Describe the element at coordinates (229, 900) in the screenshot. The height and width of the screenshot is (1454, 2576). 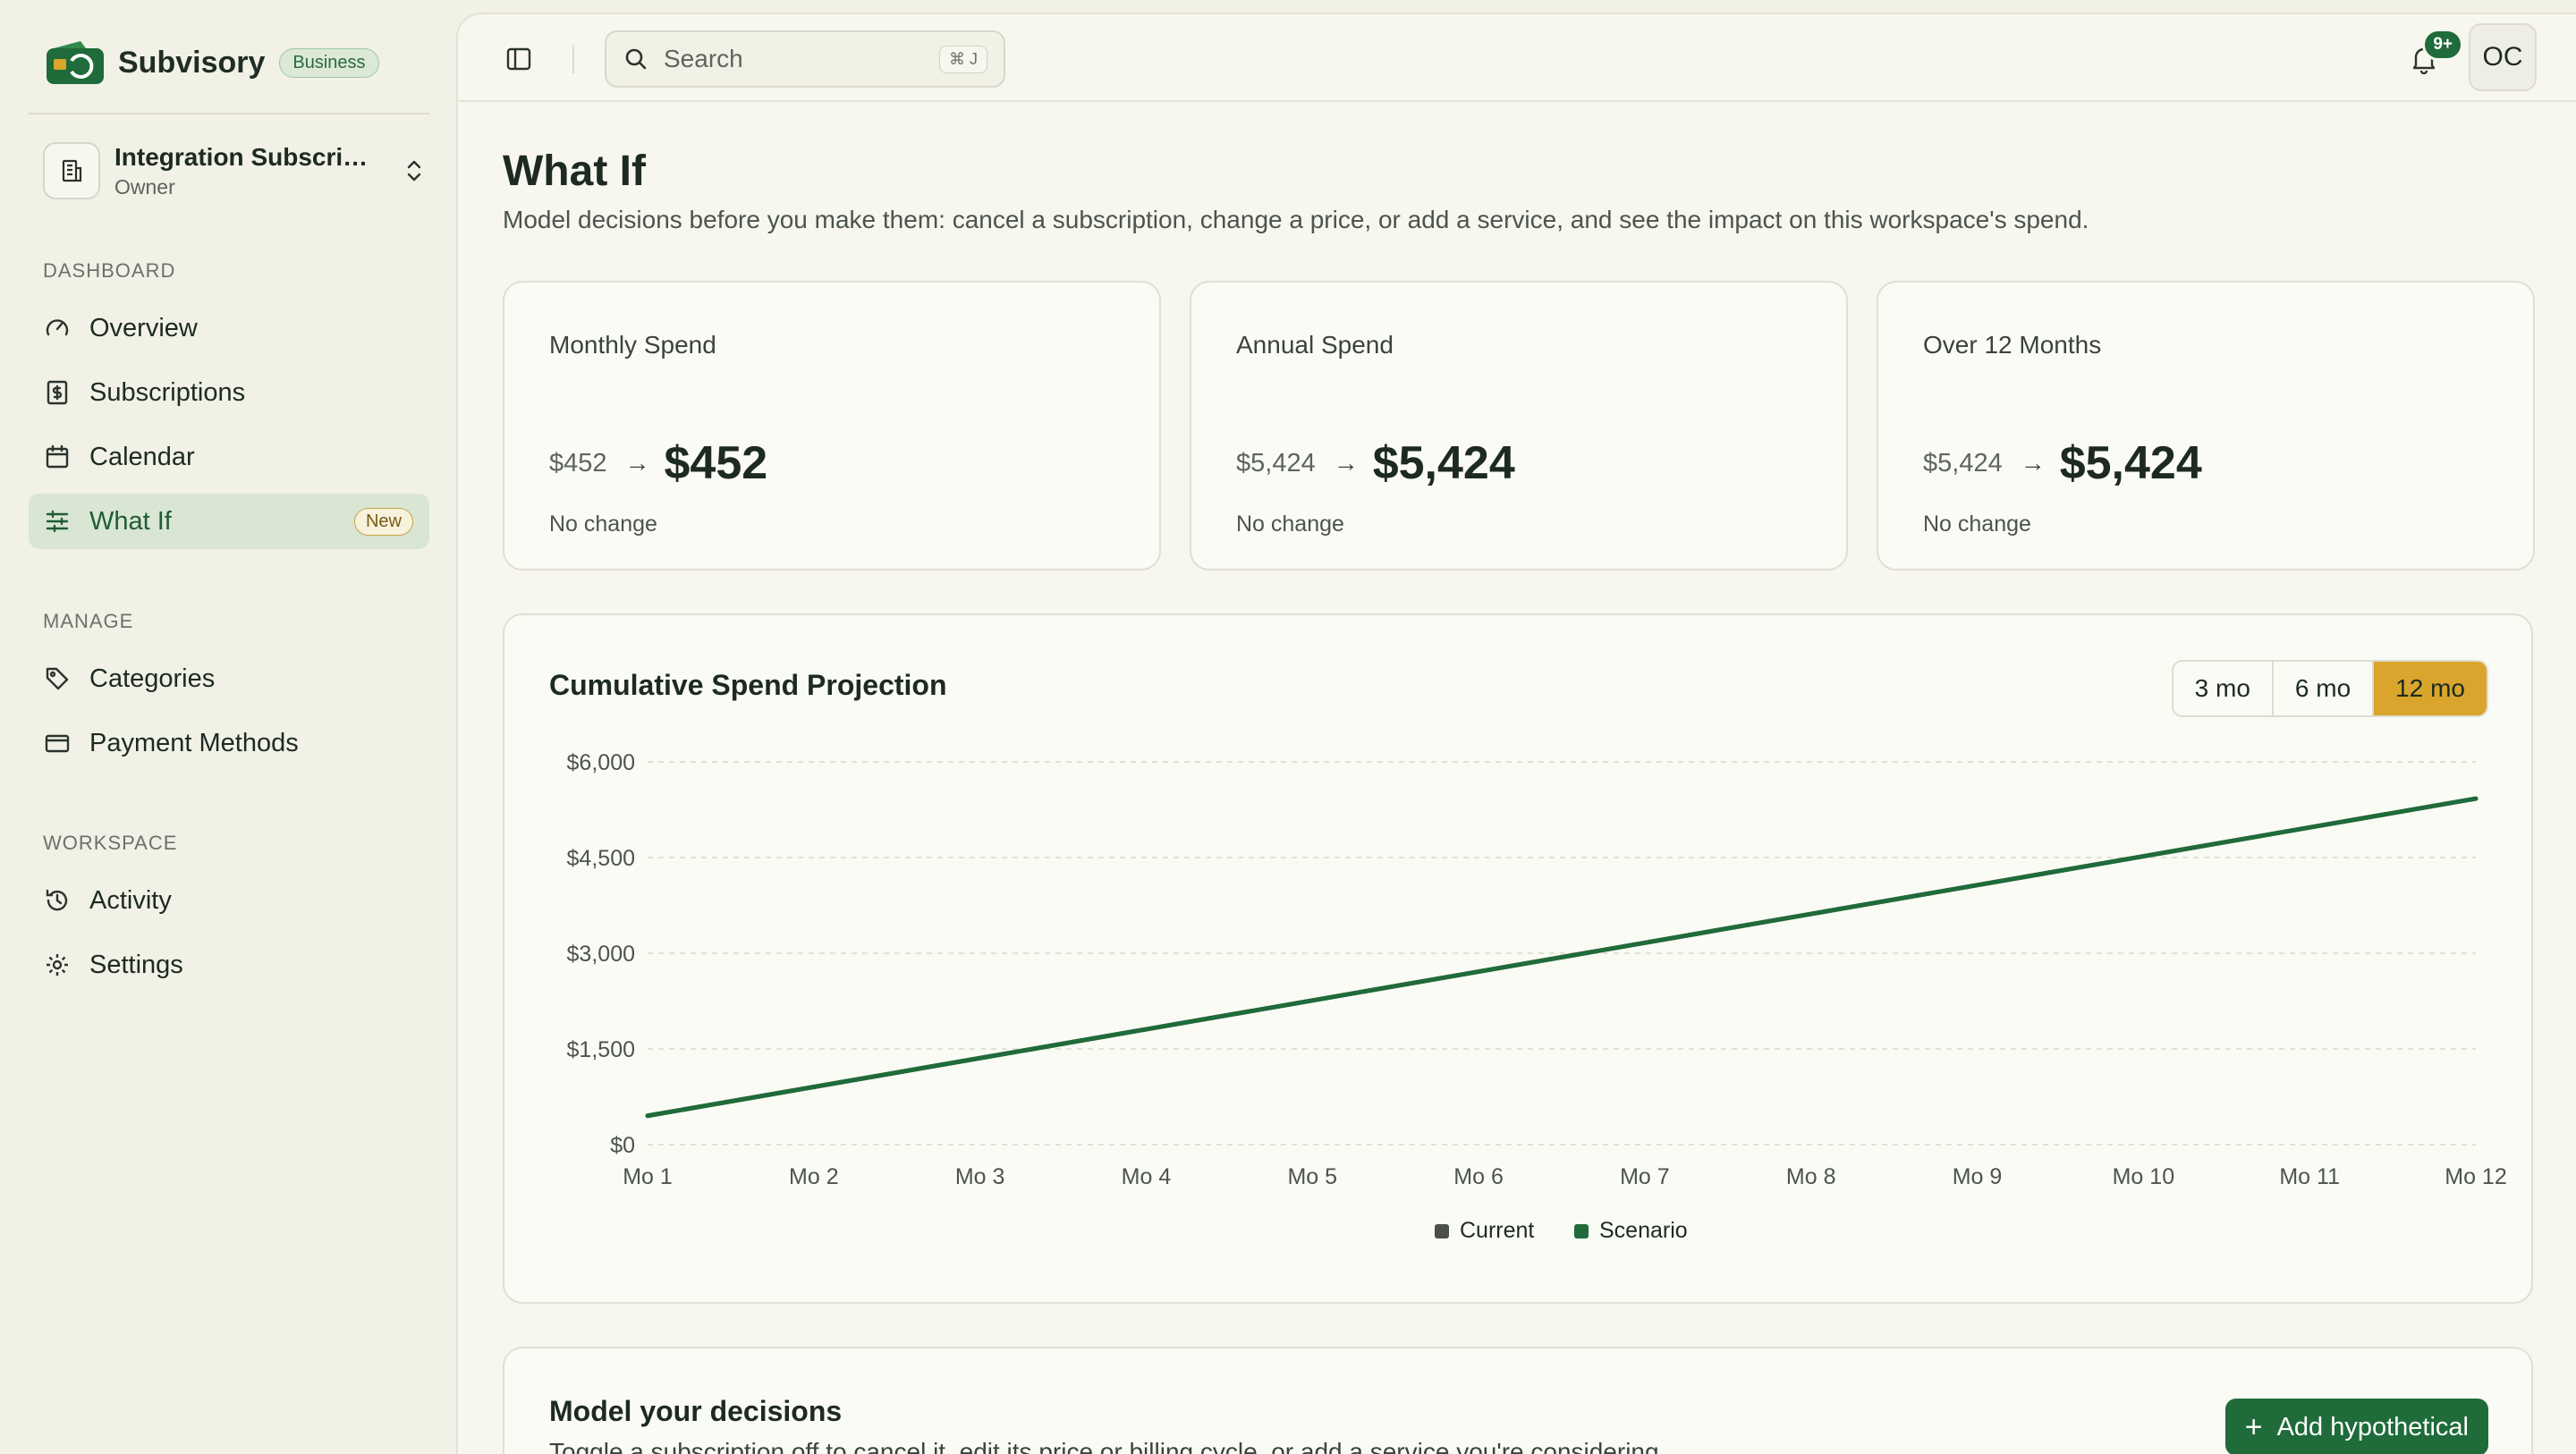
I see `sidebar-item-activity: Activity` at that location.